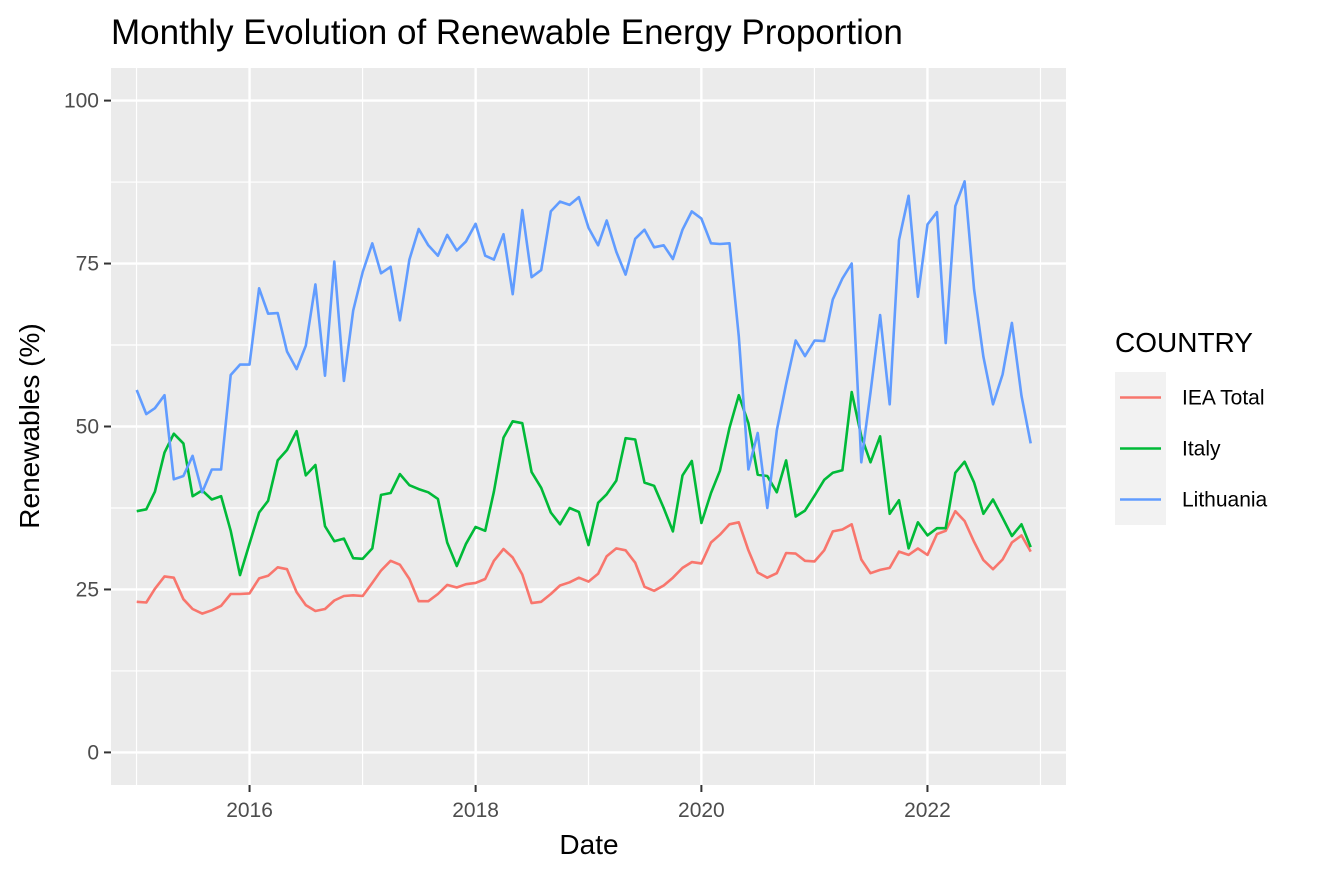  What do you see at coordinates (927, 810) in the screenshot?
I see `x-tick-label: 2022` at bounding box center [927, 810].